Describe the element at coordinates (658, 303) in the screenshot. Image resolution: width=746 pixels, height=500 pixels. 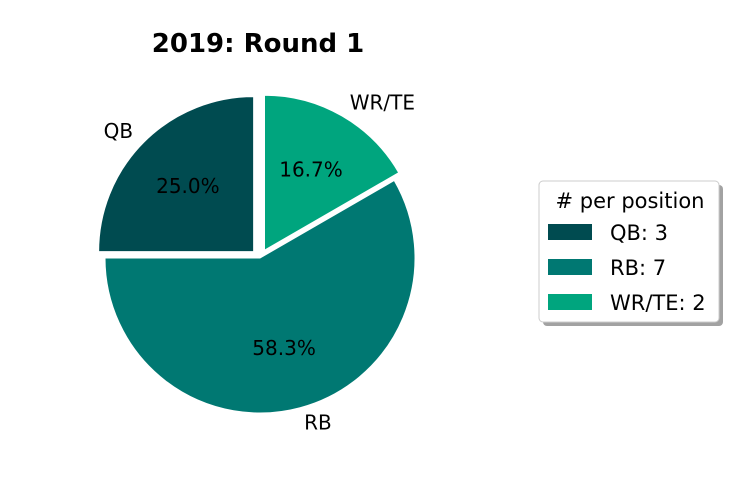
I see `legend-label: WR/TE: 2` at that location.